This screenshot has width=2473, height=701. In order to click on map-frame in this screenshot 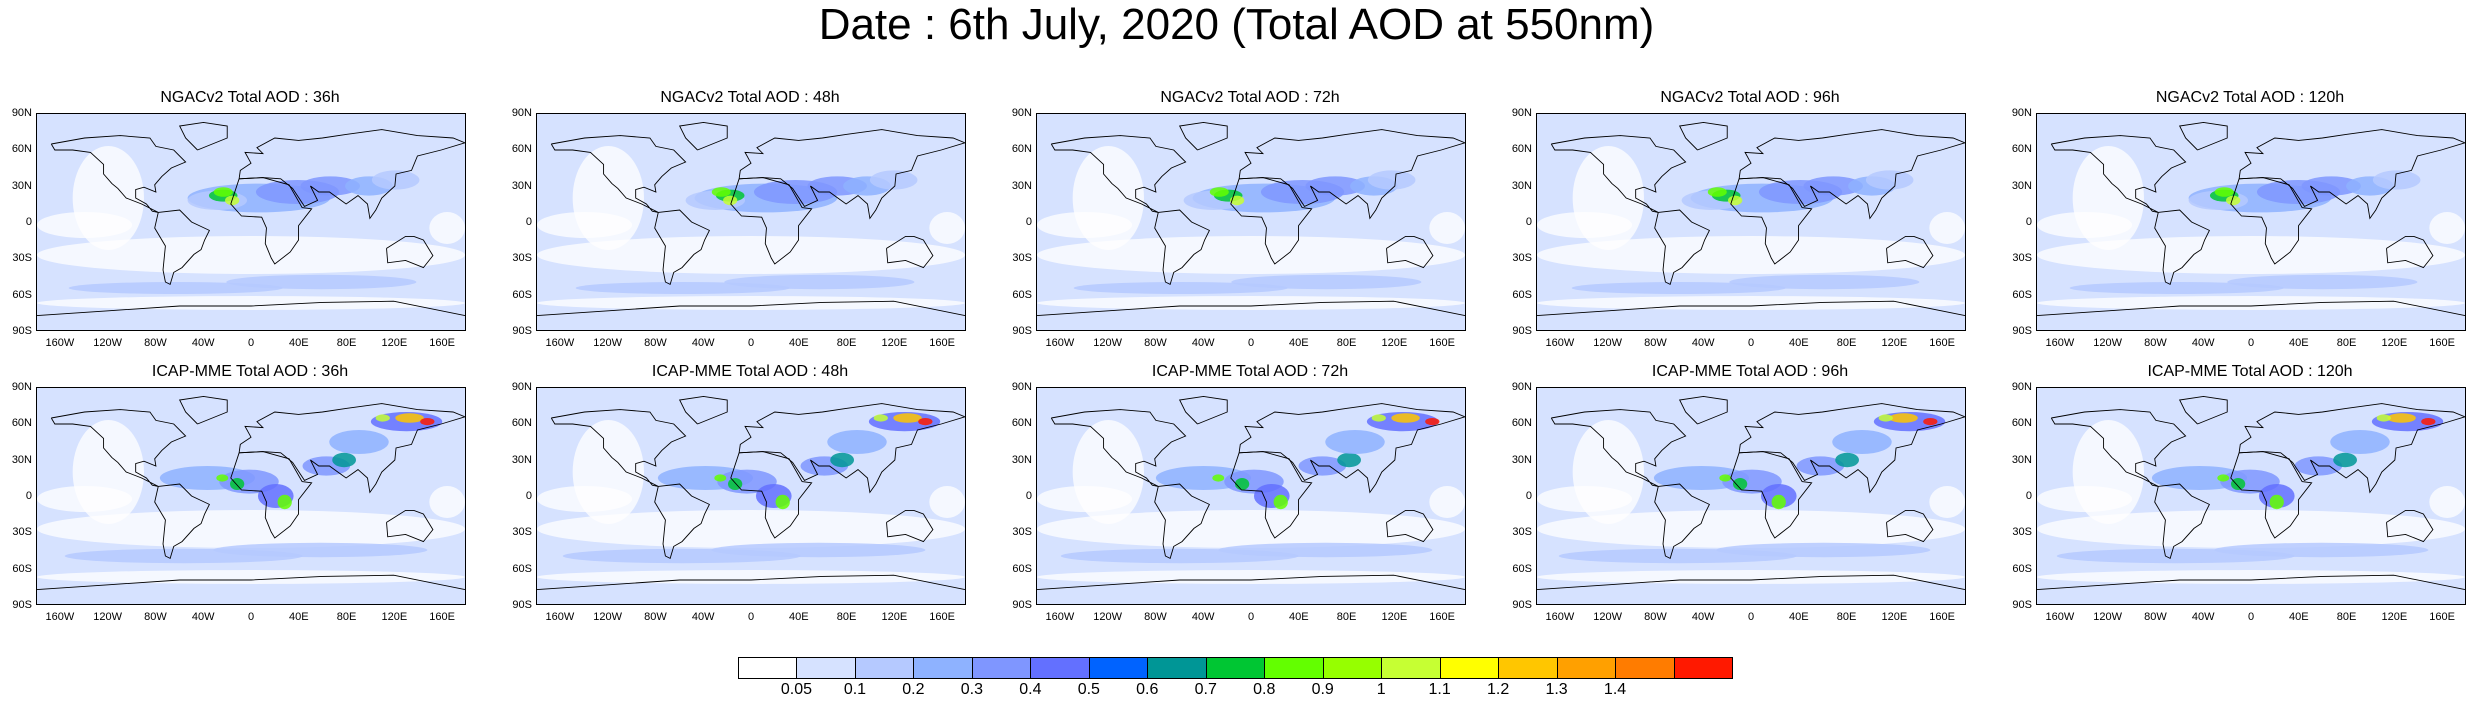, I will do `click(751, 496)`.